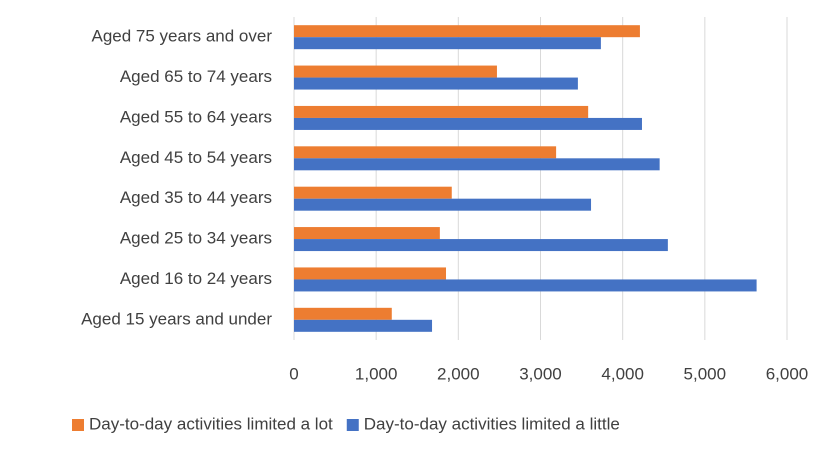  I want to click on y-tick-label: Aged 16 to 24 years, so click(196, 278).